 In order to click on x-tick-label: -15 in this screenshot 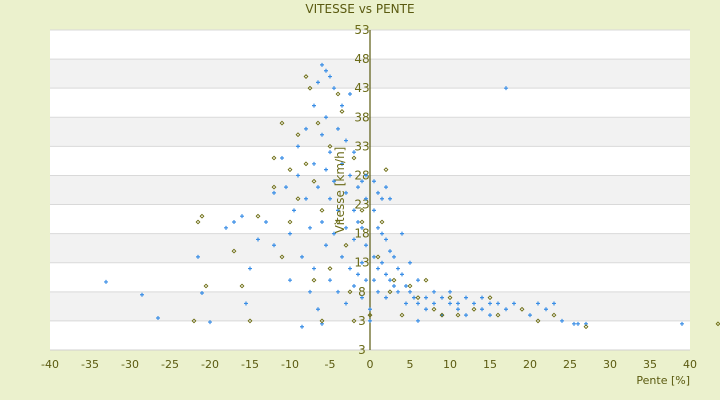, I will do `click(250, 364)`.